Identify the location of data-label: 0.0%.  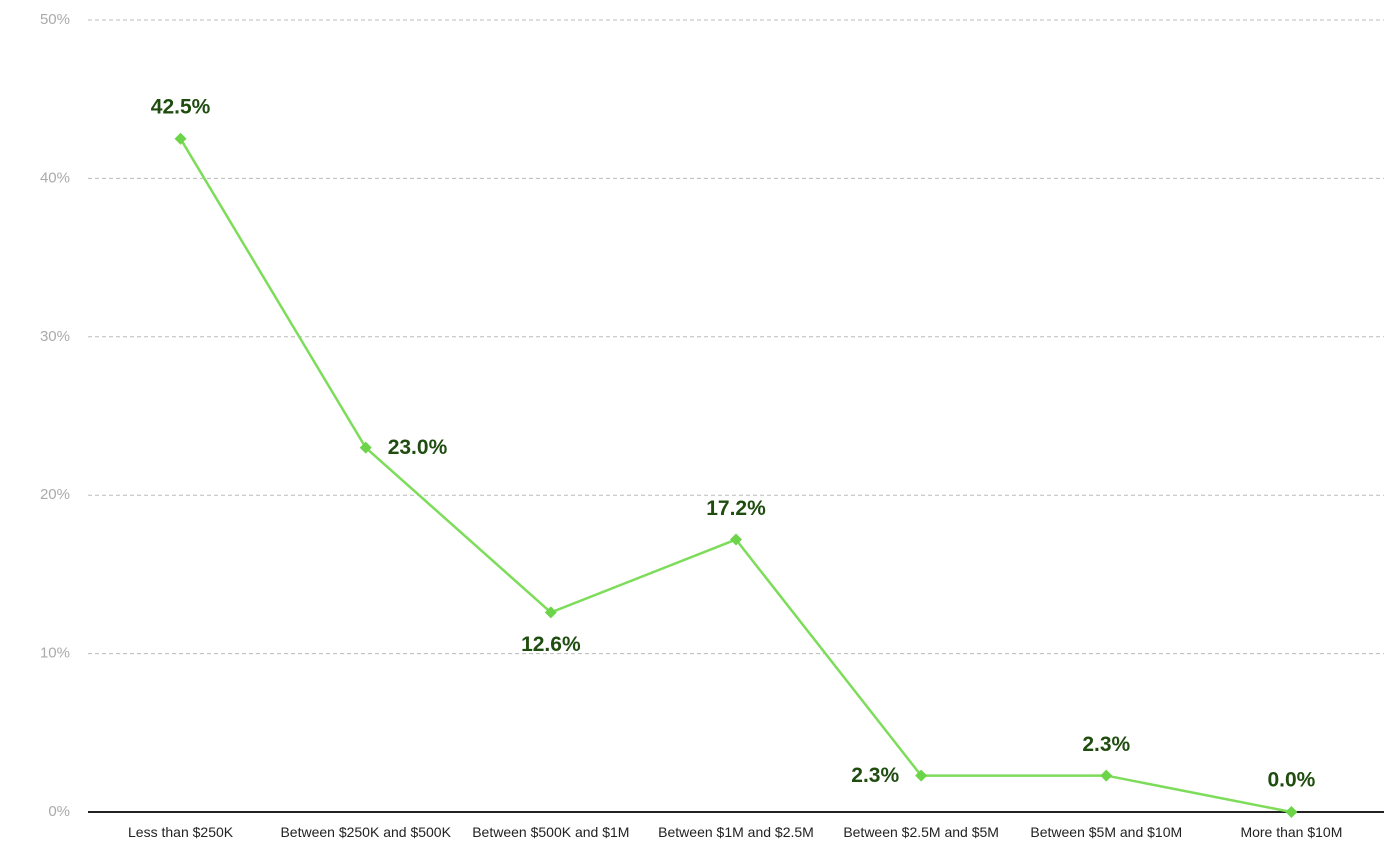
(1291, 780).